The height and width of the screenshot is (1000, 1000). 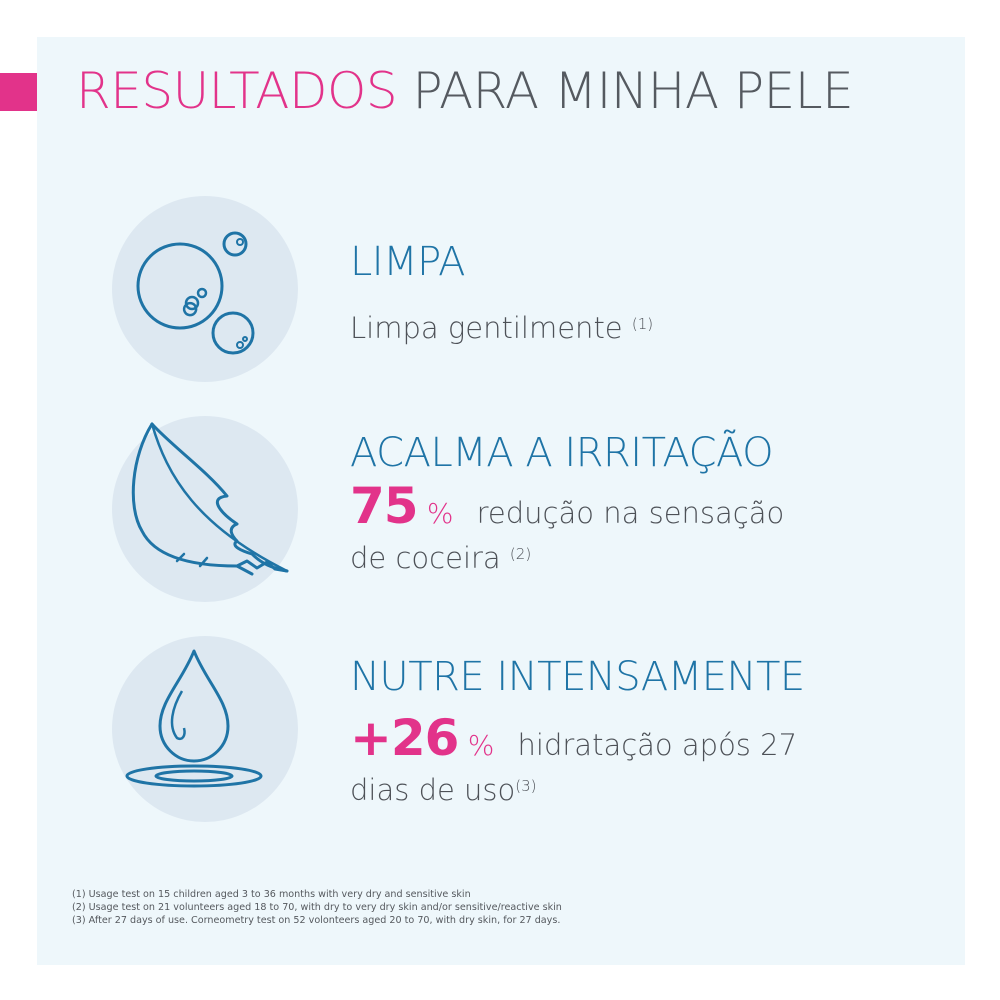 I want to click on bubbles-icon, so click(x=195, y=293).